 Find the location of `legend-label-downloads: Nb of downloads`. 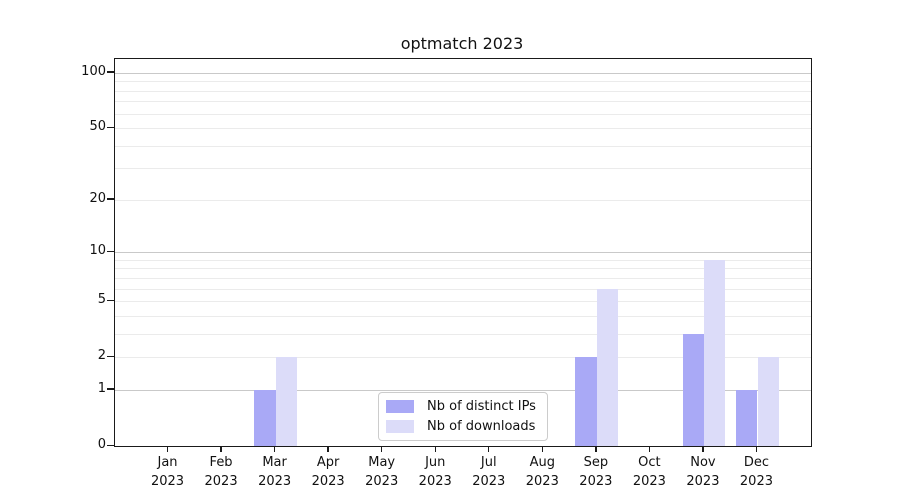

legend-label-downloads: Nb of downloads is located at coordinates (481, 426).